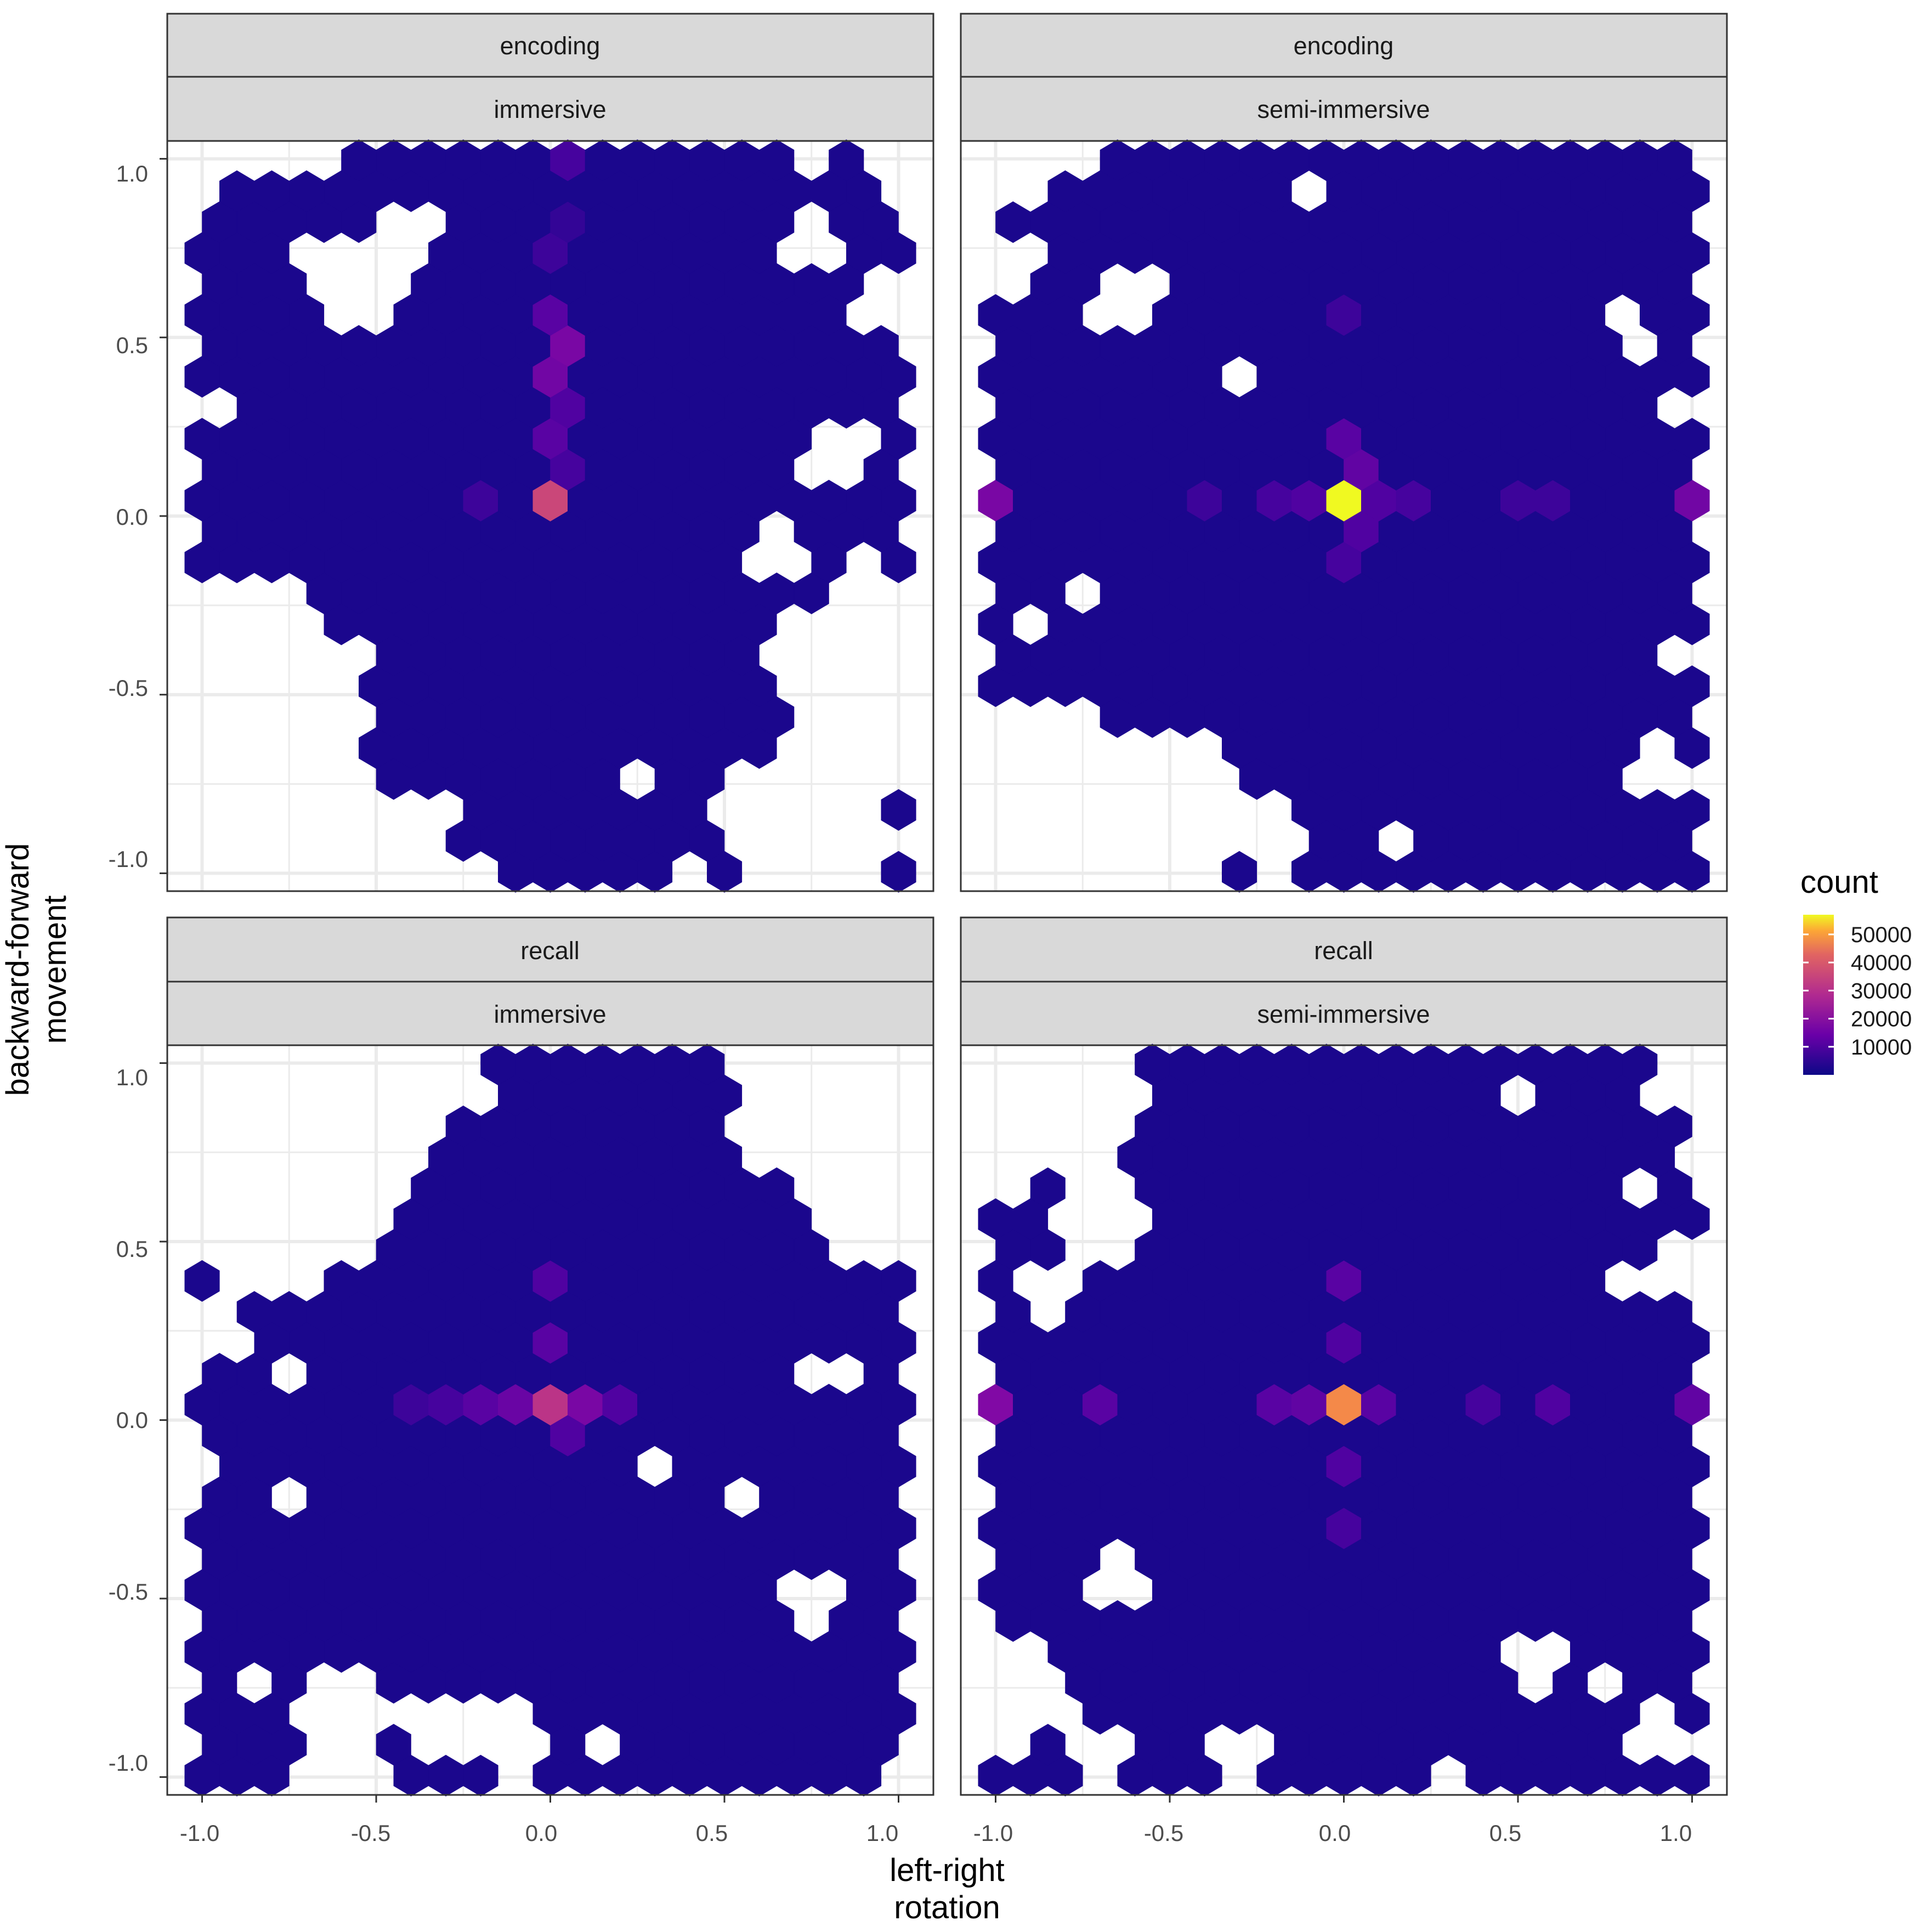 Image resolution: width=1932 pixels, height=1932 pixels. I want to click on axis-title-line: backward-forward, so click(18, 969).